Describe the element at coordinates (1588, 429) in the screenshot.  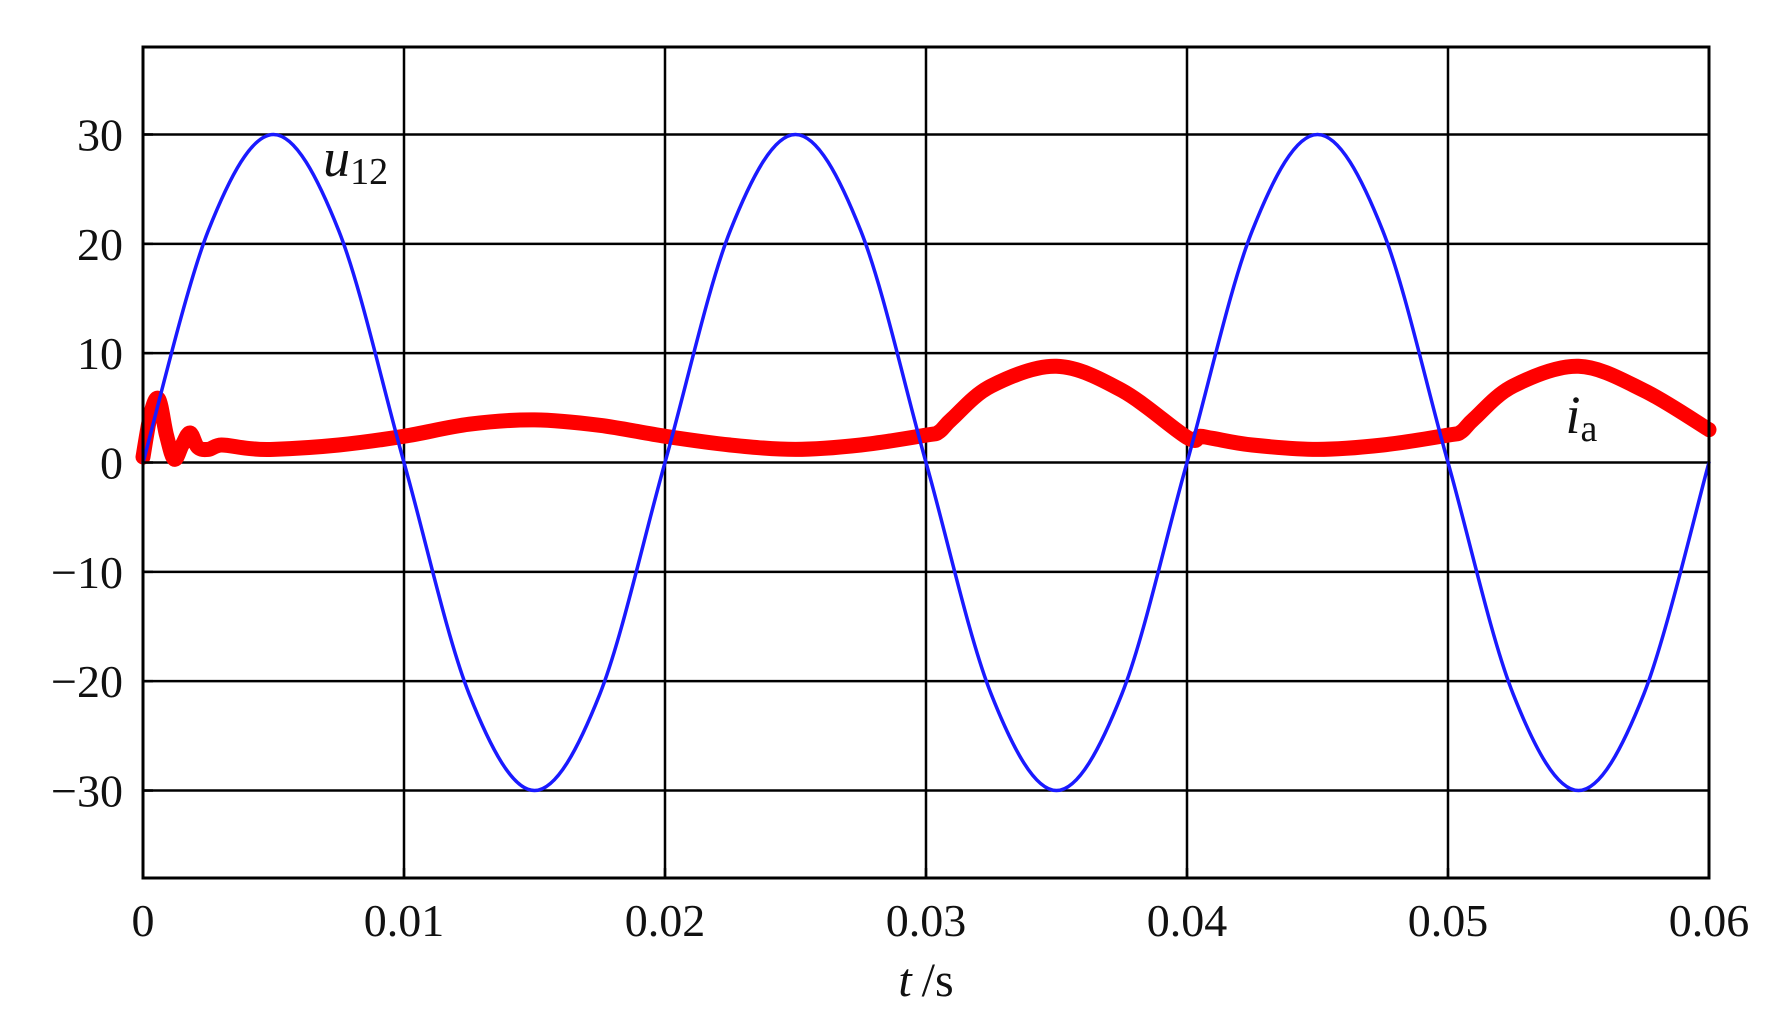
I see `series-label-ia-sub: a` at that location.